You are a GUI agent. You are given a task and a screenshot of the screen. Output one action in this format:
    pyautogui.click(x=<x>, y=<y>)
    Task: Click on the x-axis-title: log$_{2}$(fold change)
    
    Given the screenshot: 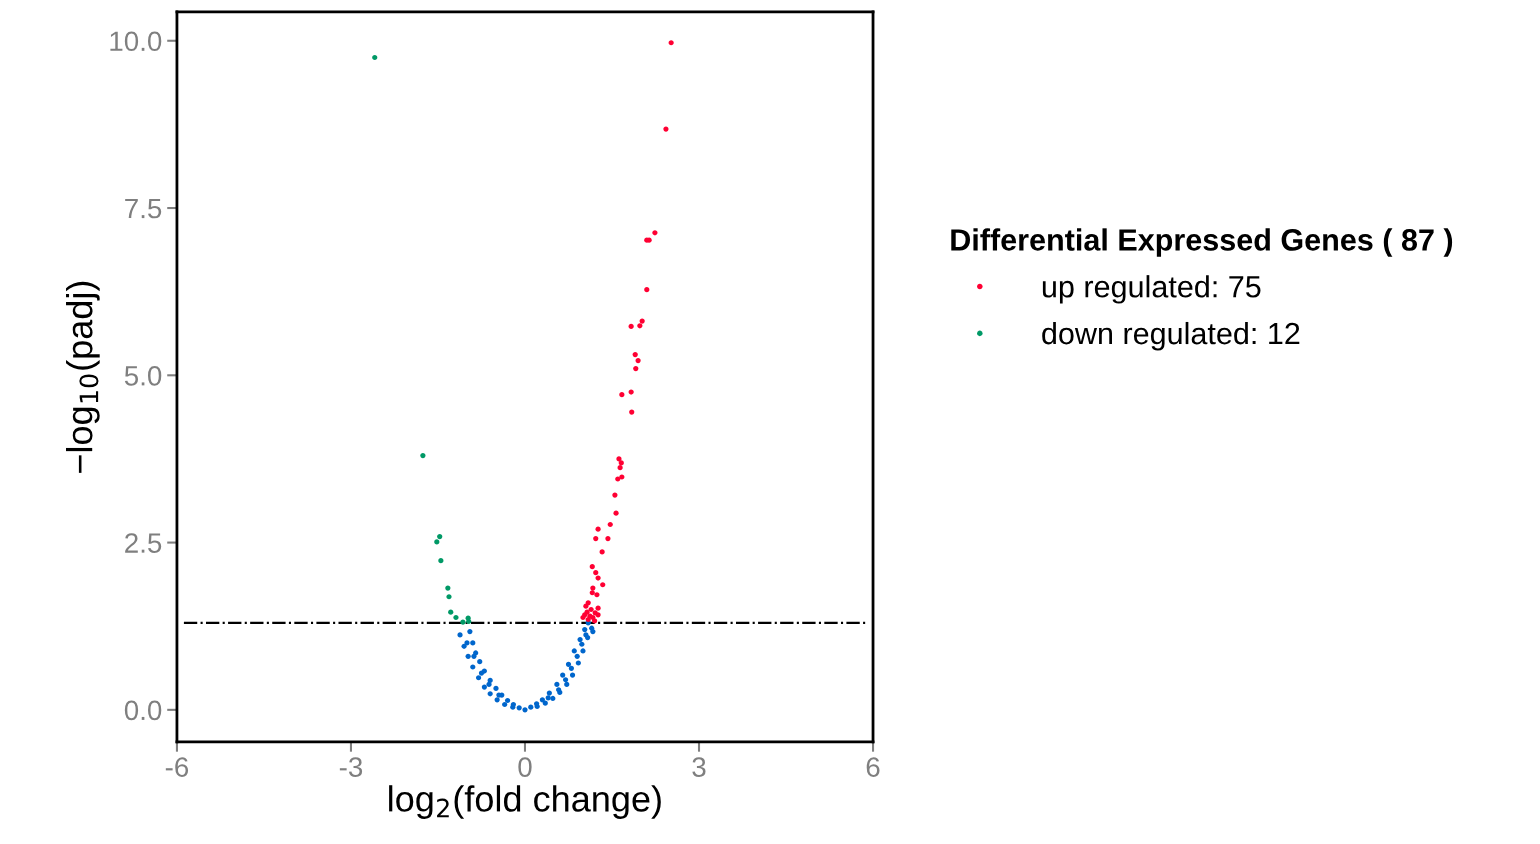 What is the action you would take?
    pyautogui.click(x=525, y=802)
    